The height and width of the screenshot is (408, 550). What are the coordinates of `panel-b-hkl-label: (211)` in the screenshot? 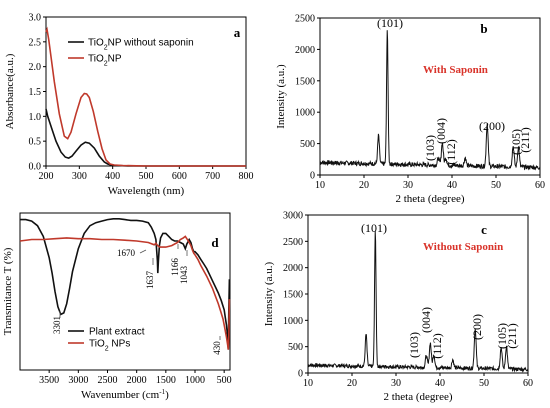 It's located at (525, 140).